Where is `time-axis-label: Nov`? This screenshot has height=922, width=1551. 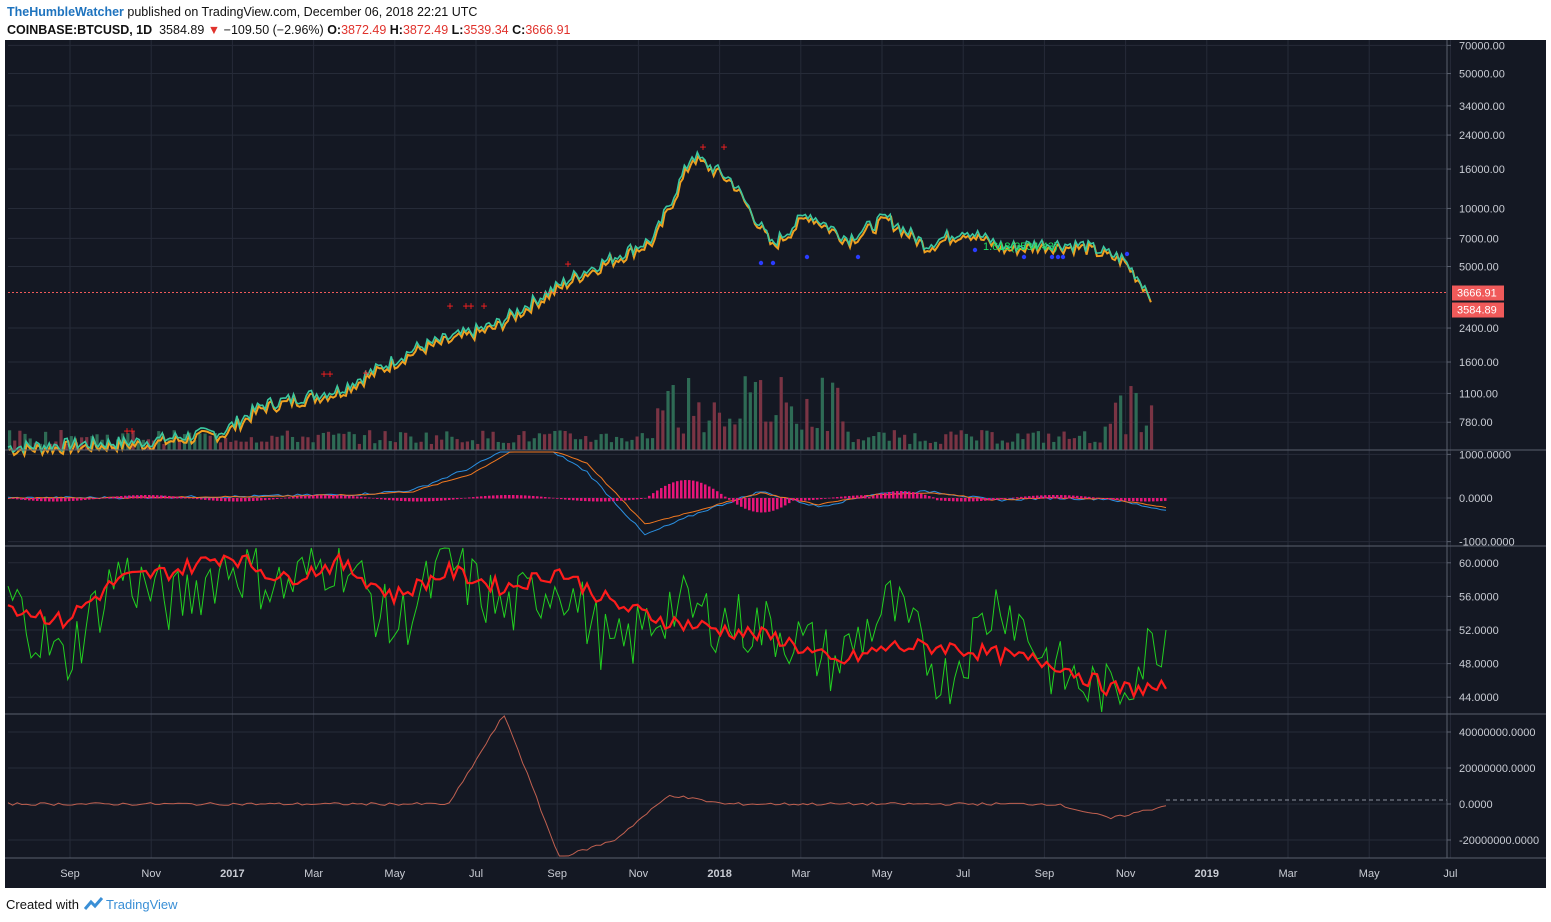
time-axis-label: Nov is located at coordinates (151, 874).